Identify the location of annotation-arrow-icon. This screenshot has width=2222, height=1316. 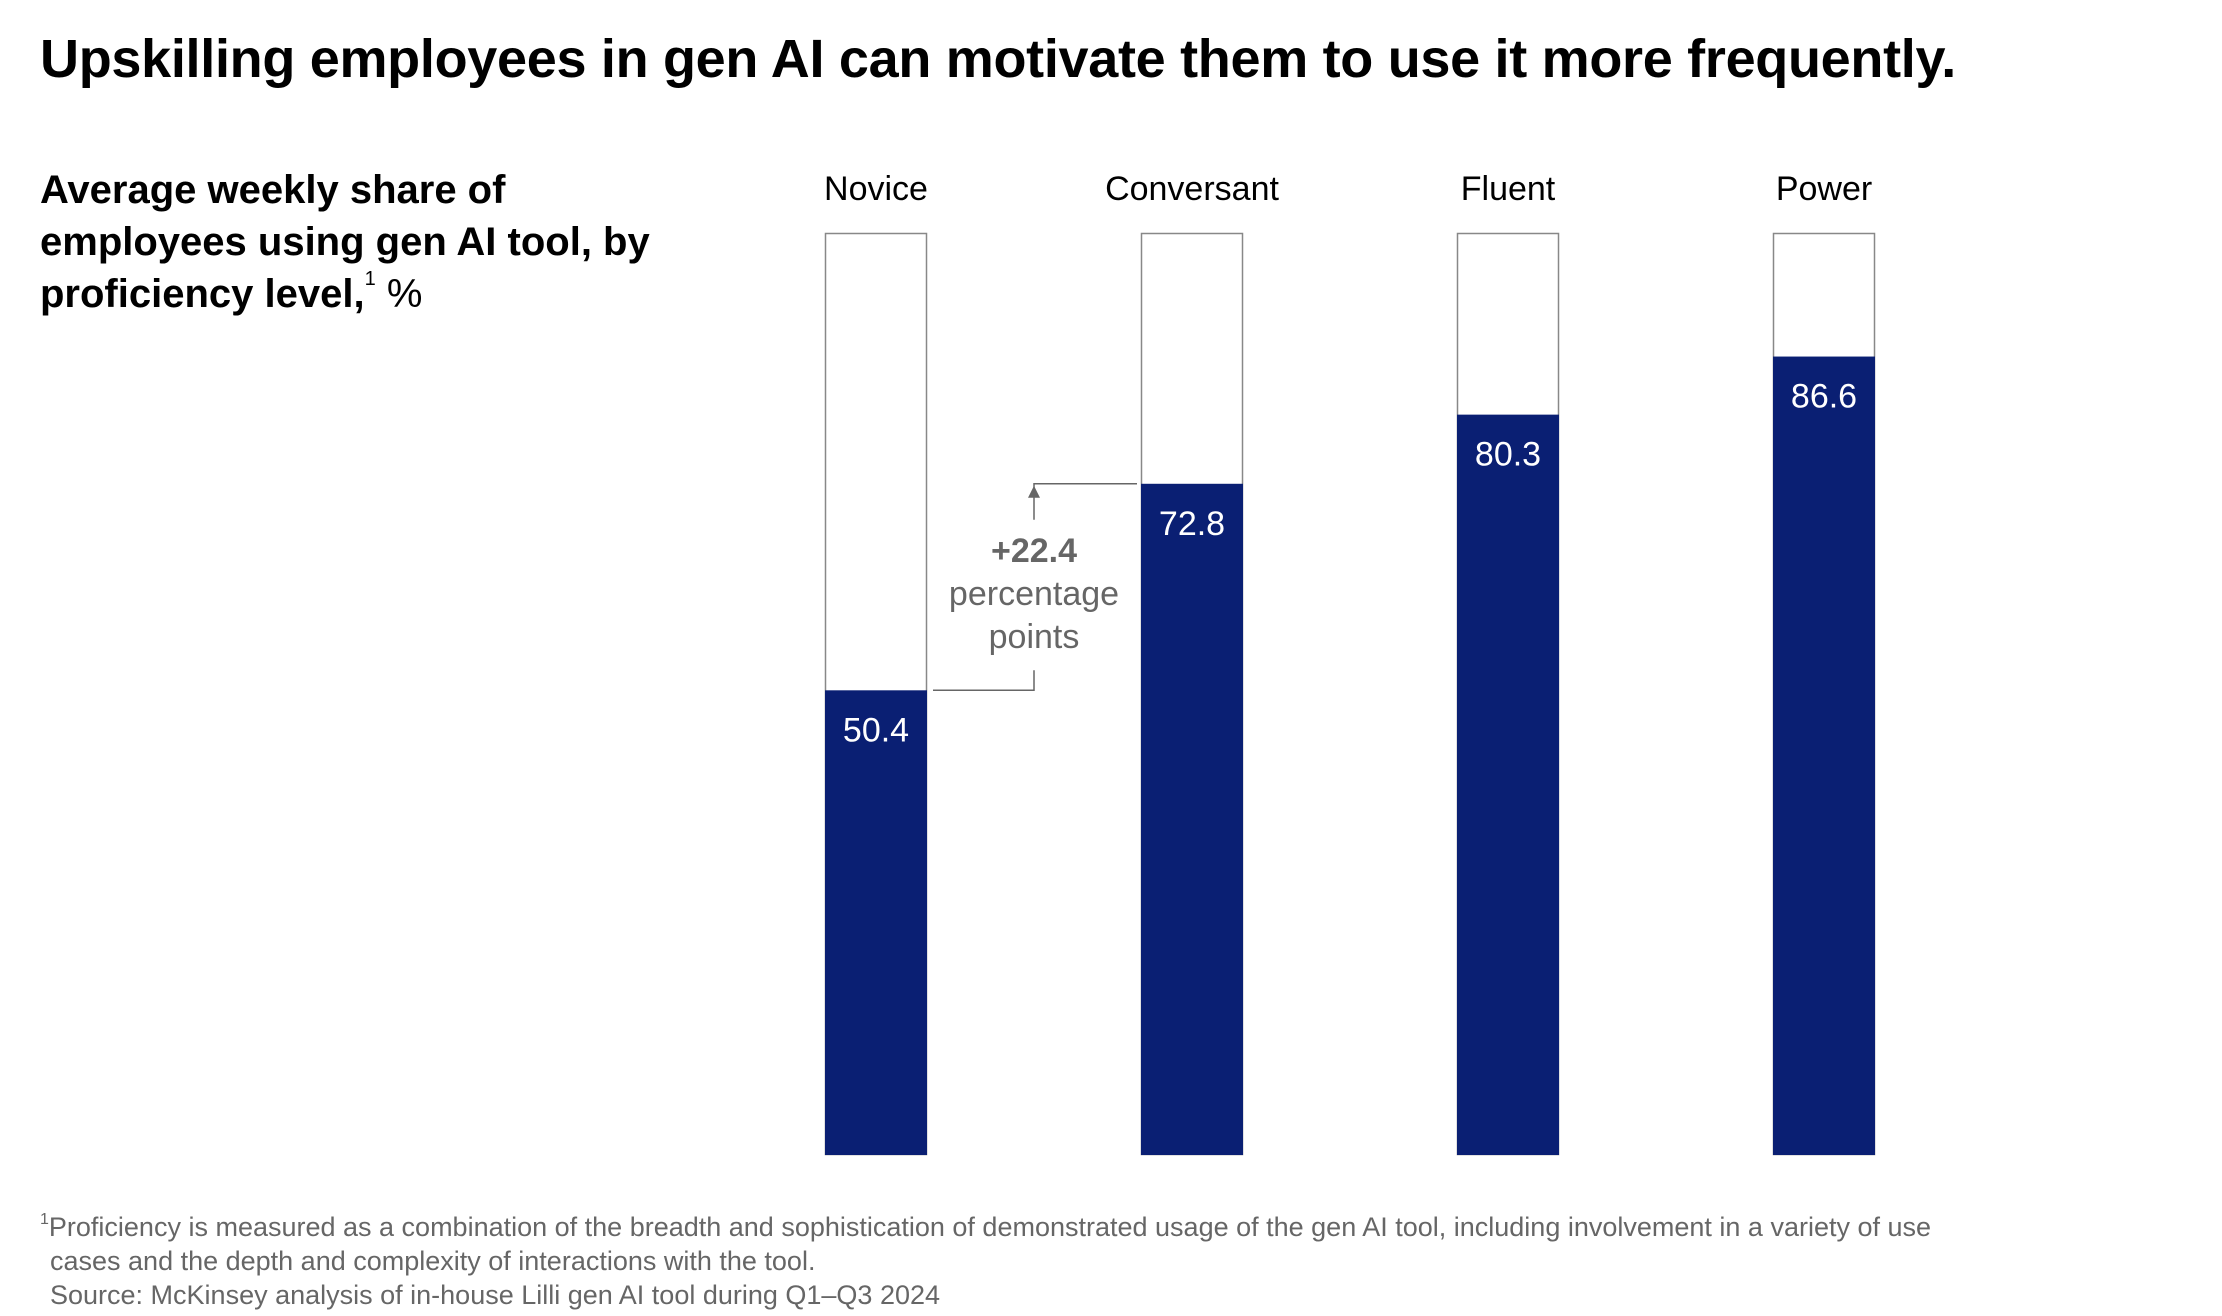
(1034, 491).